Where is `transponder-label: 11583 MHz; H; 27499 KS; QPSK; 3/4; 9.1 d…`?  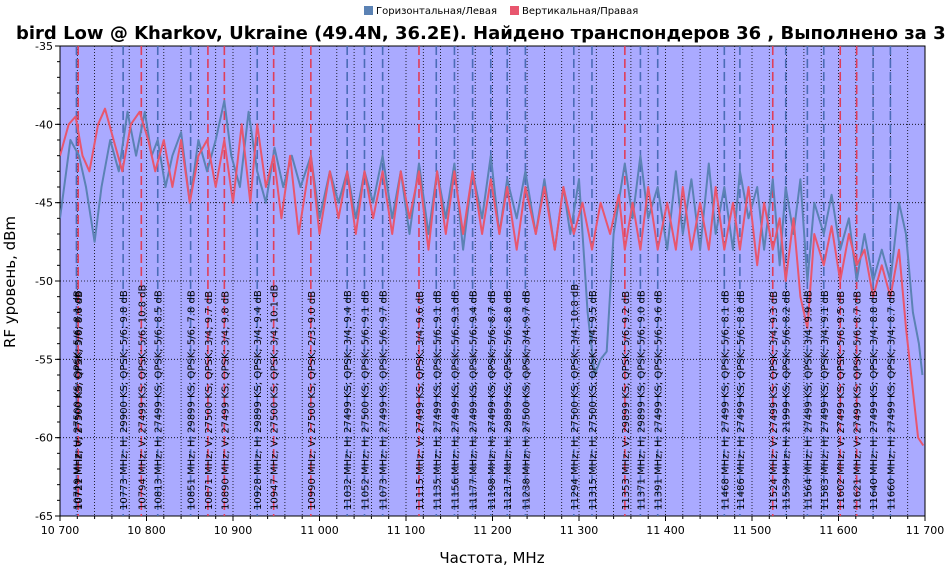 transponder-label: 11583 MHz; H; 27499 KS; QPSK; 3/4; 9.1 d… is located at coordinates (825, 400).